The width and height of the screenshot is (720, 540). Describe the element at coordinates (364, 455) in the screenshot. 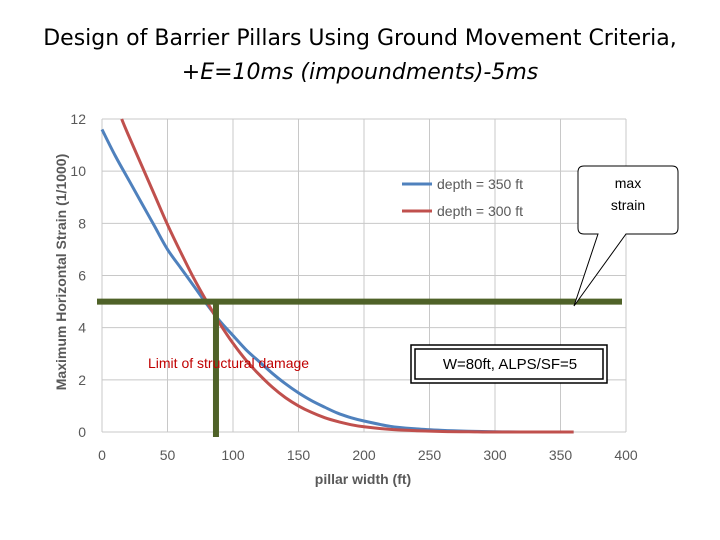

I see `x-tick-label: 200` at that location.